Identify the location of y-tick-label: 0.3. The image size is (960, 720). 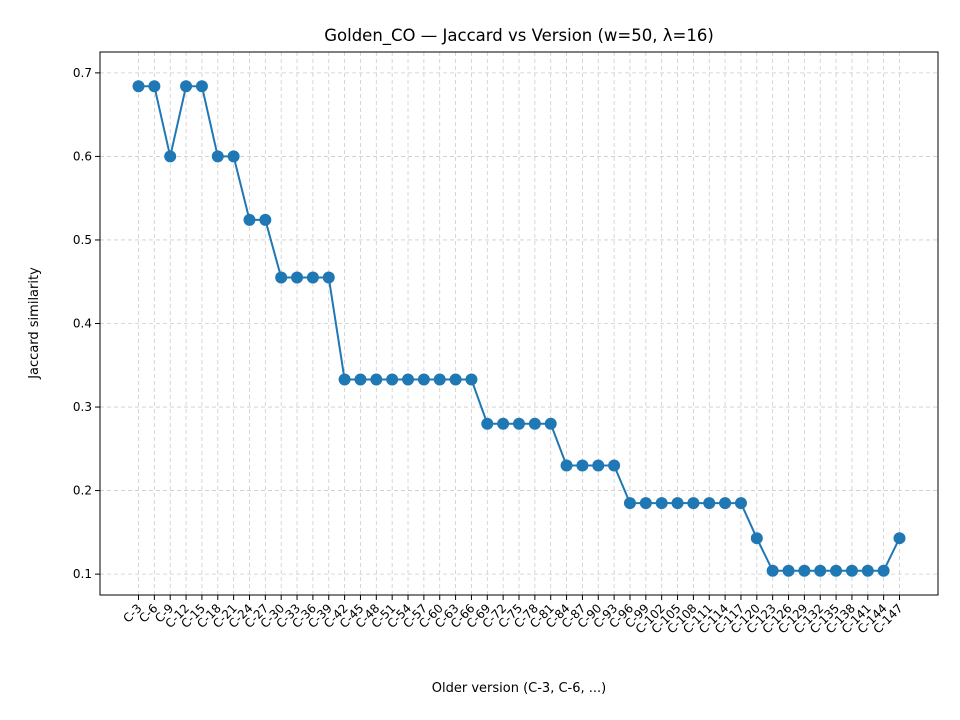
(82, 407).